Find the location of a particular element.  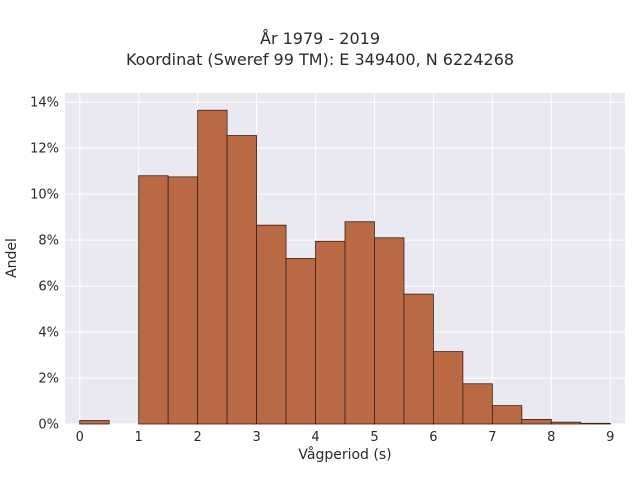

y-tick-label: 4% is located at coordinates (48, 333).